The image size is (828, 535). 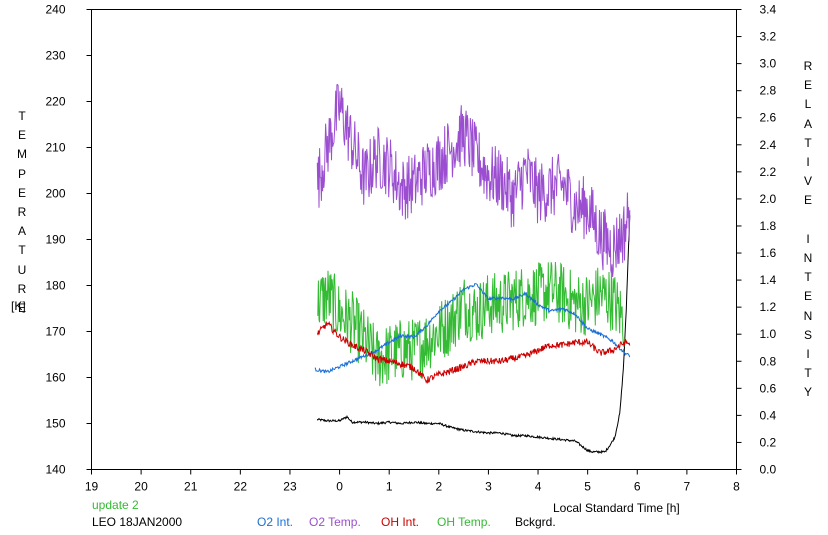 I want to click on y-right-tick-label: 2.0, so click(x=768, y=199).